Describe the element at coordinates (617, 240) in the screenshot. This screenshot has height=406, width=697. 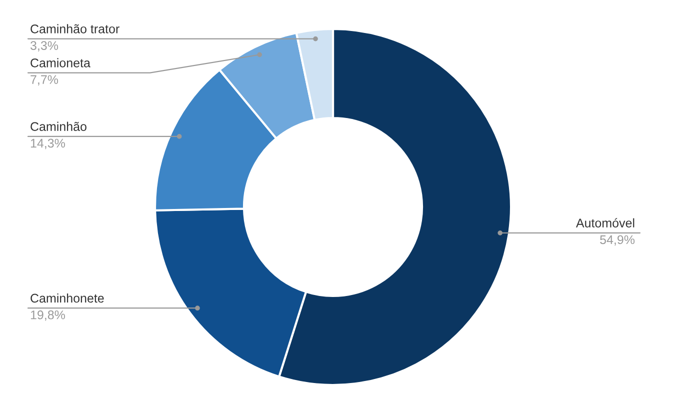
I see `data-label: 54,9%` at that location.